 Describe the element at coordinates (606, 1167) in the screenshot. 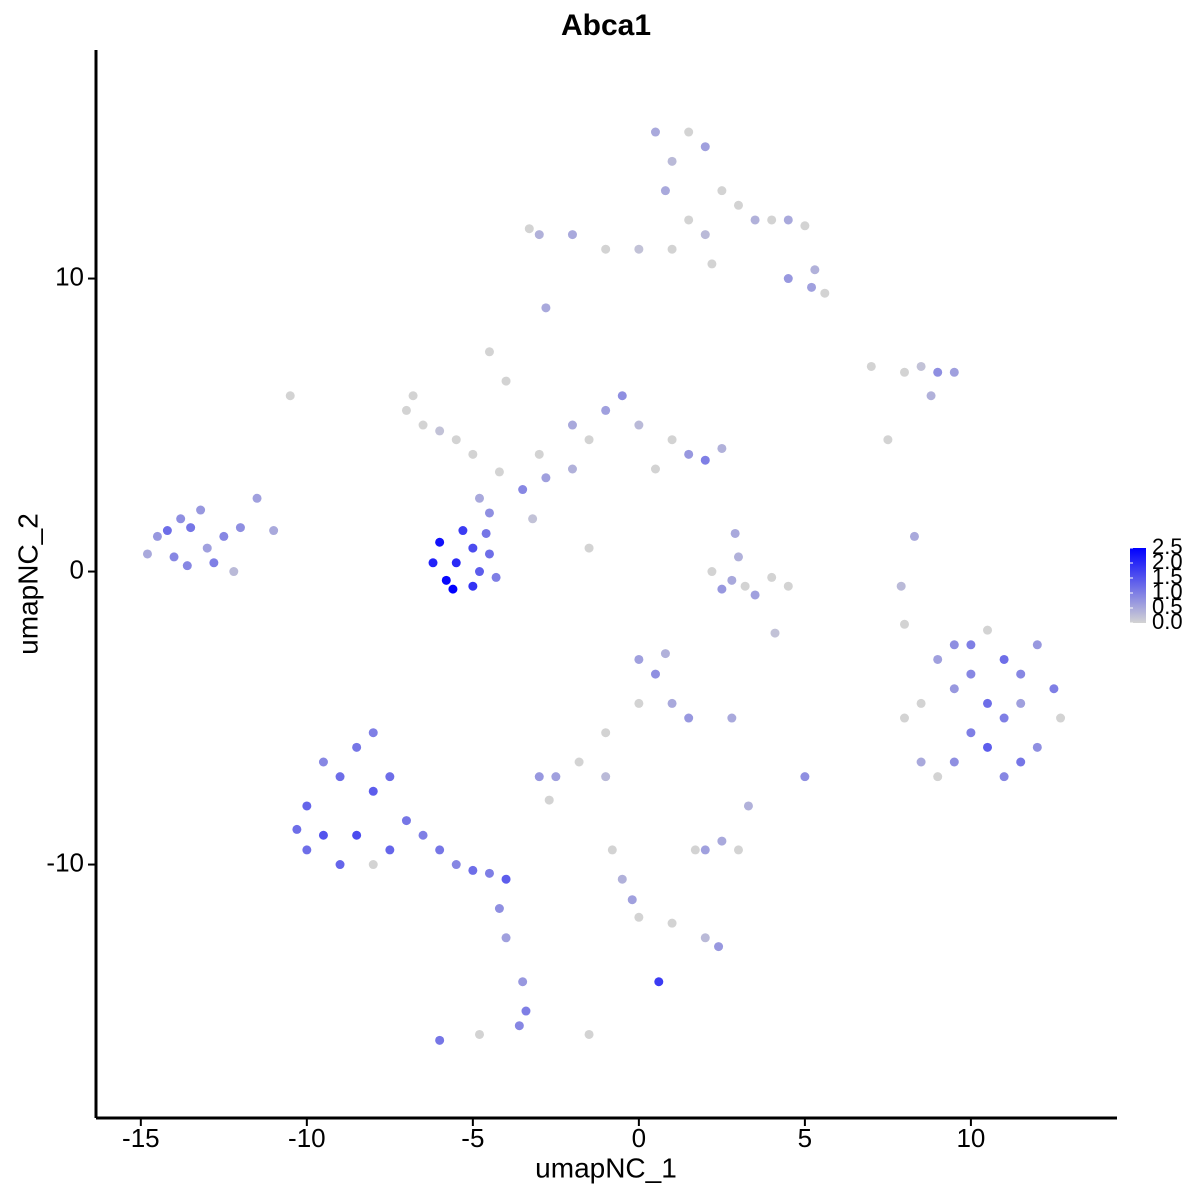

I see `x-axis-label: umapNC_1` at that location.